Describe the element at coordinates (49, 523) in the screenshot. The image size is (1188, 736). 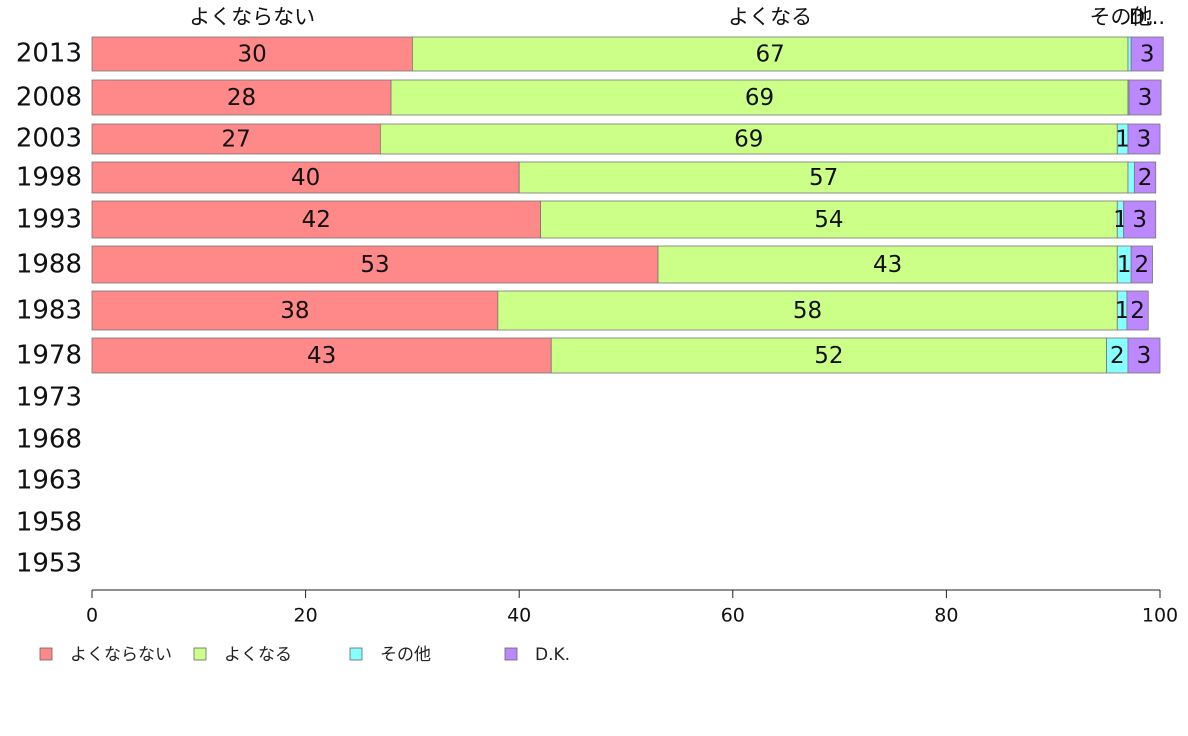
I see `y-tick-label: 1958` at that location.